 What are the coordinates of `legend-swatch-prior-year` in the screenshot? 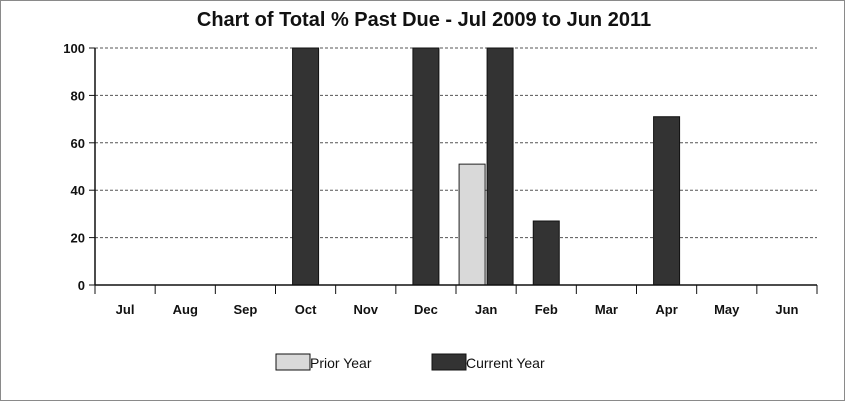 It's located at (293, 362).